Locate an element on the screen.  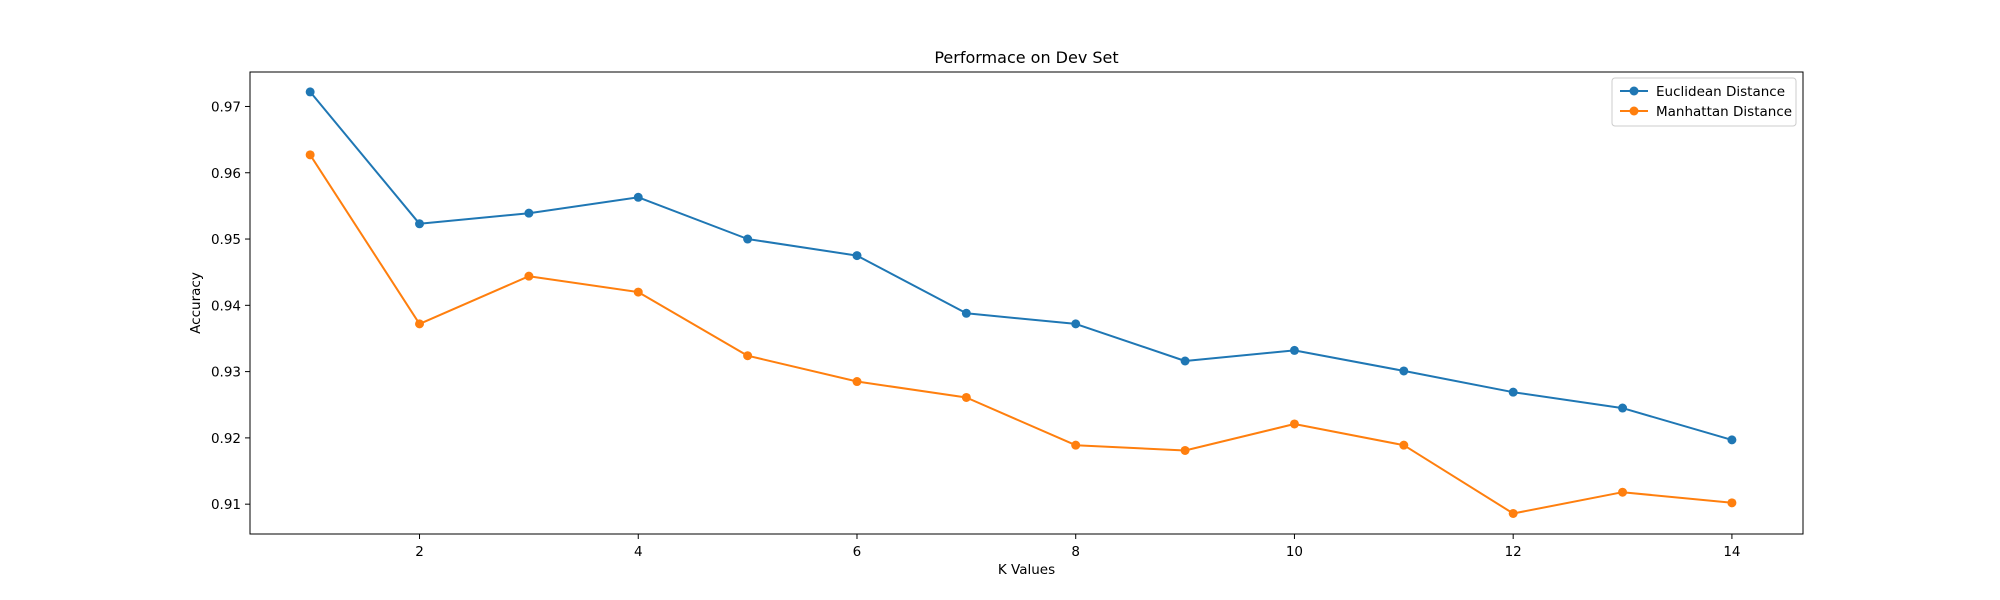
y-tick-label: 0.96 is located at coordinates (226, 174).